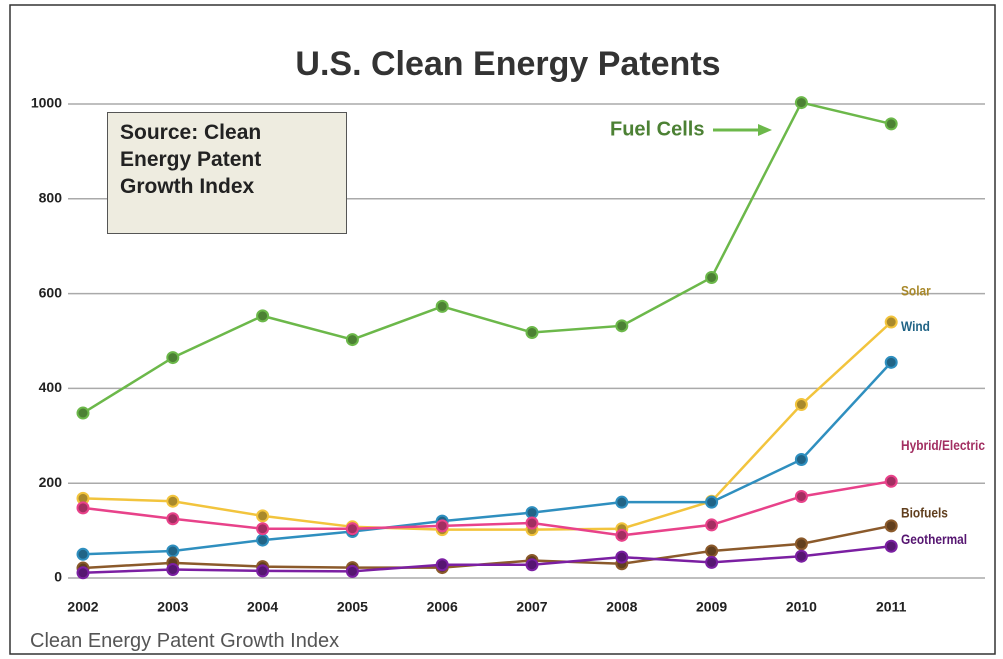 Image resolution: width=1003 pixels, height=659 pixels. I want to click on y-tick-label: 200, so click(51, 482).